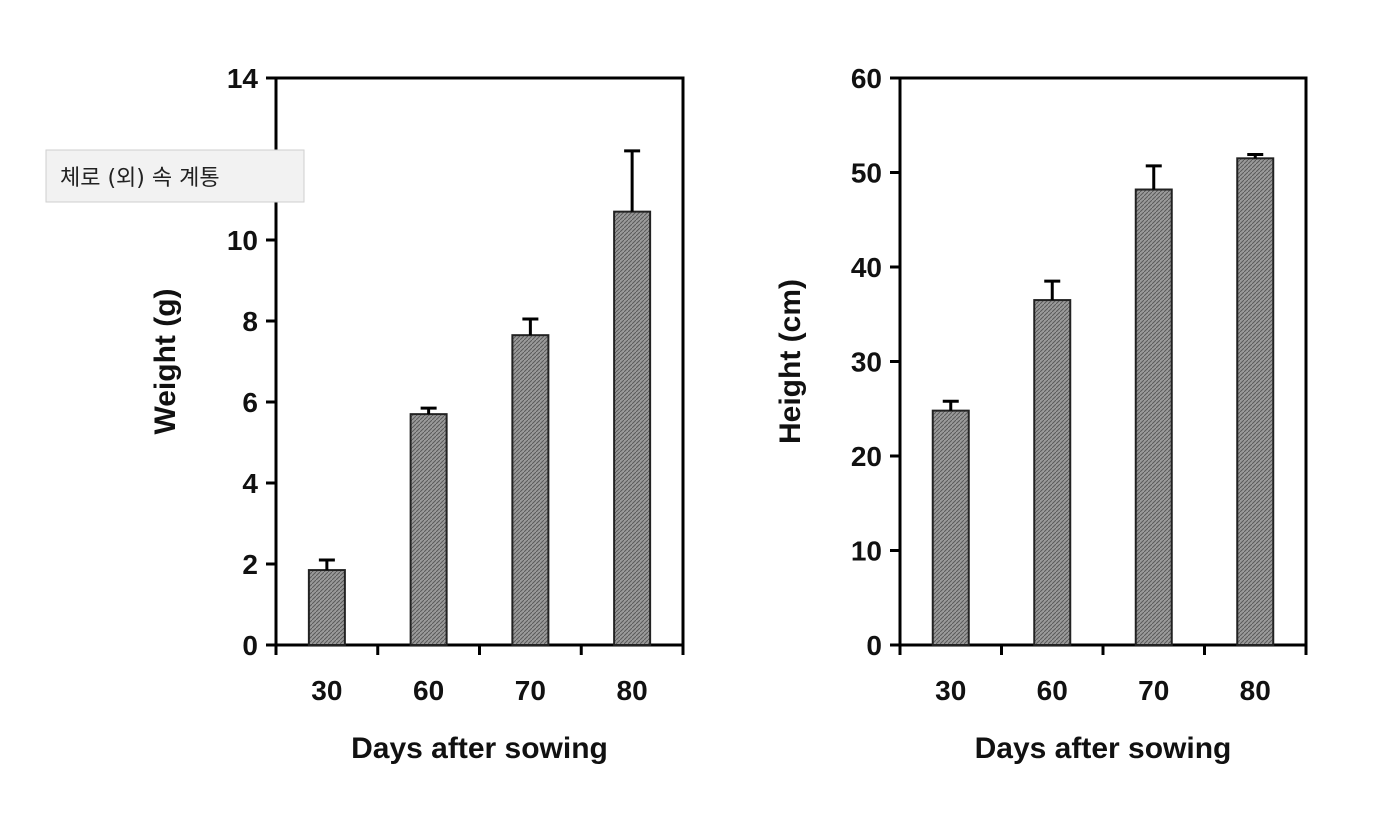 This screenshot has height=823, width=1377. Describe the element at coordinates (866, 173) in the screenshot. I see `y-tick-label: 50` at that location.